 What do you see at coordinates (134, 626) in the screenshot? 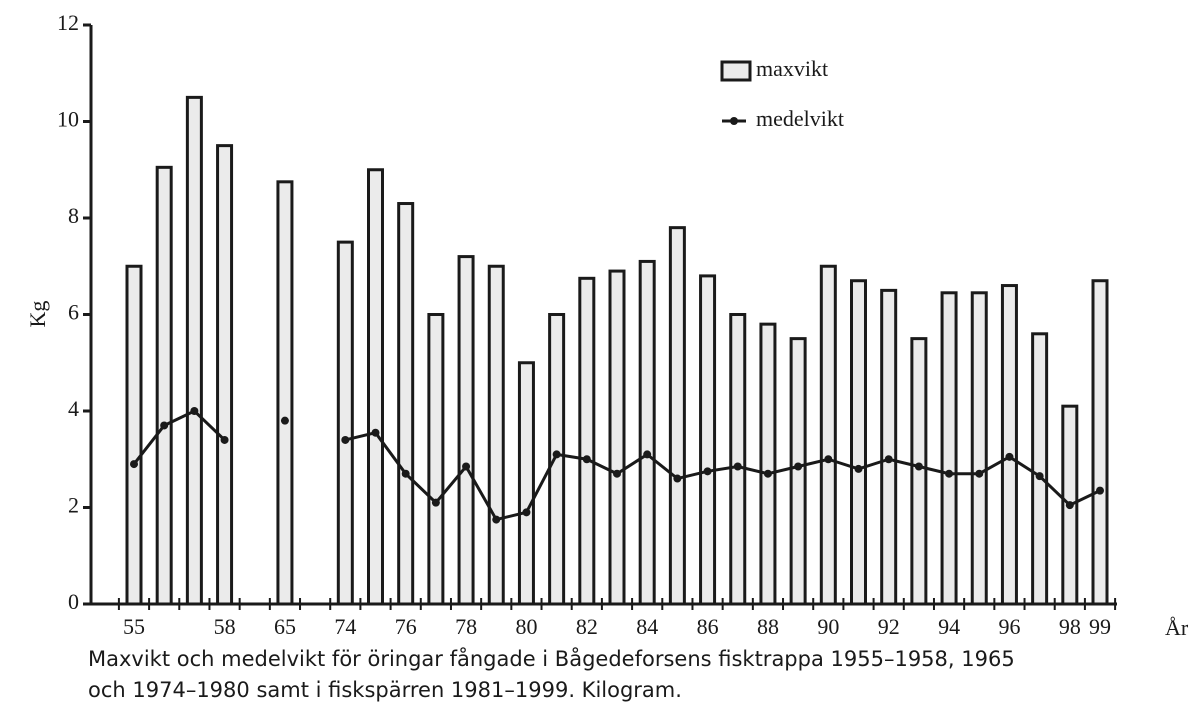
I see `x-tick-label: 55` at bounding box center [134, 626].